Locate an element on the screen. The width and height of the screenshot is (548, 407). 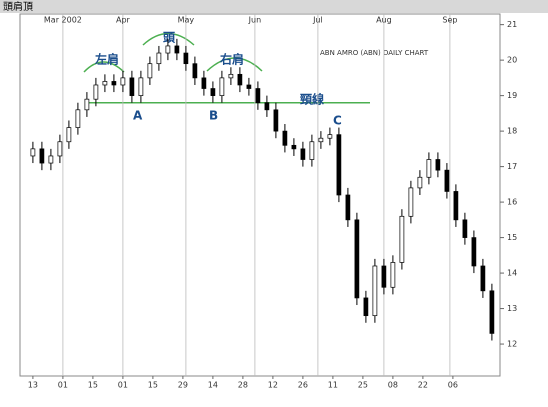
y-tick-label: 18 is located at coordinates (512, 131).